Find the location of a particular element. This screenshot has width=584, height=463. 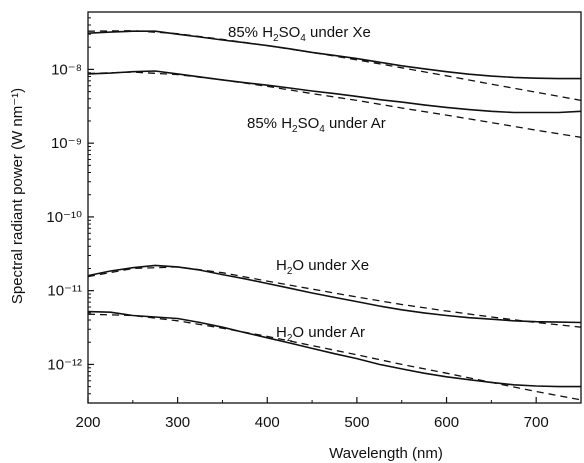

y-axis-title: Spectral radiant power (W nm⁻¹) is located at coordinates (17, 196).